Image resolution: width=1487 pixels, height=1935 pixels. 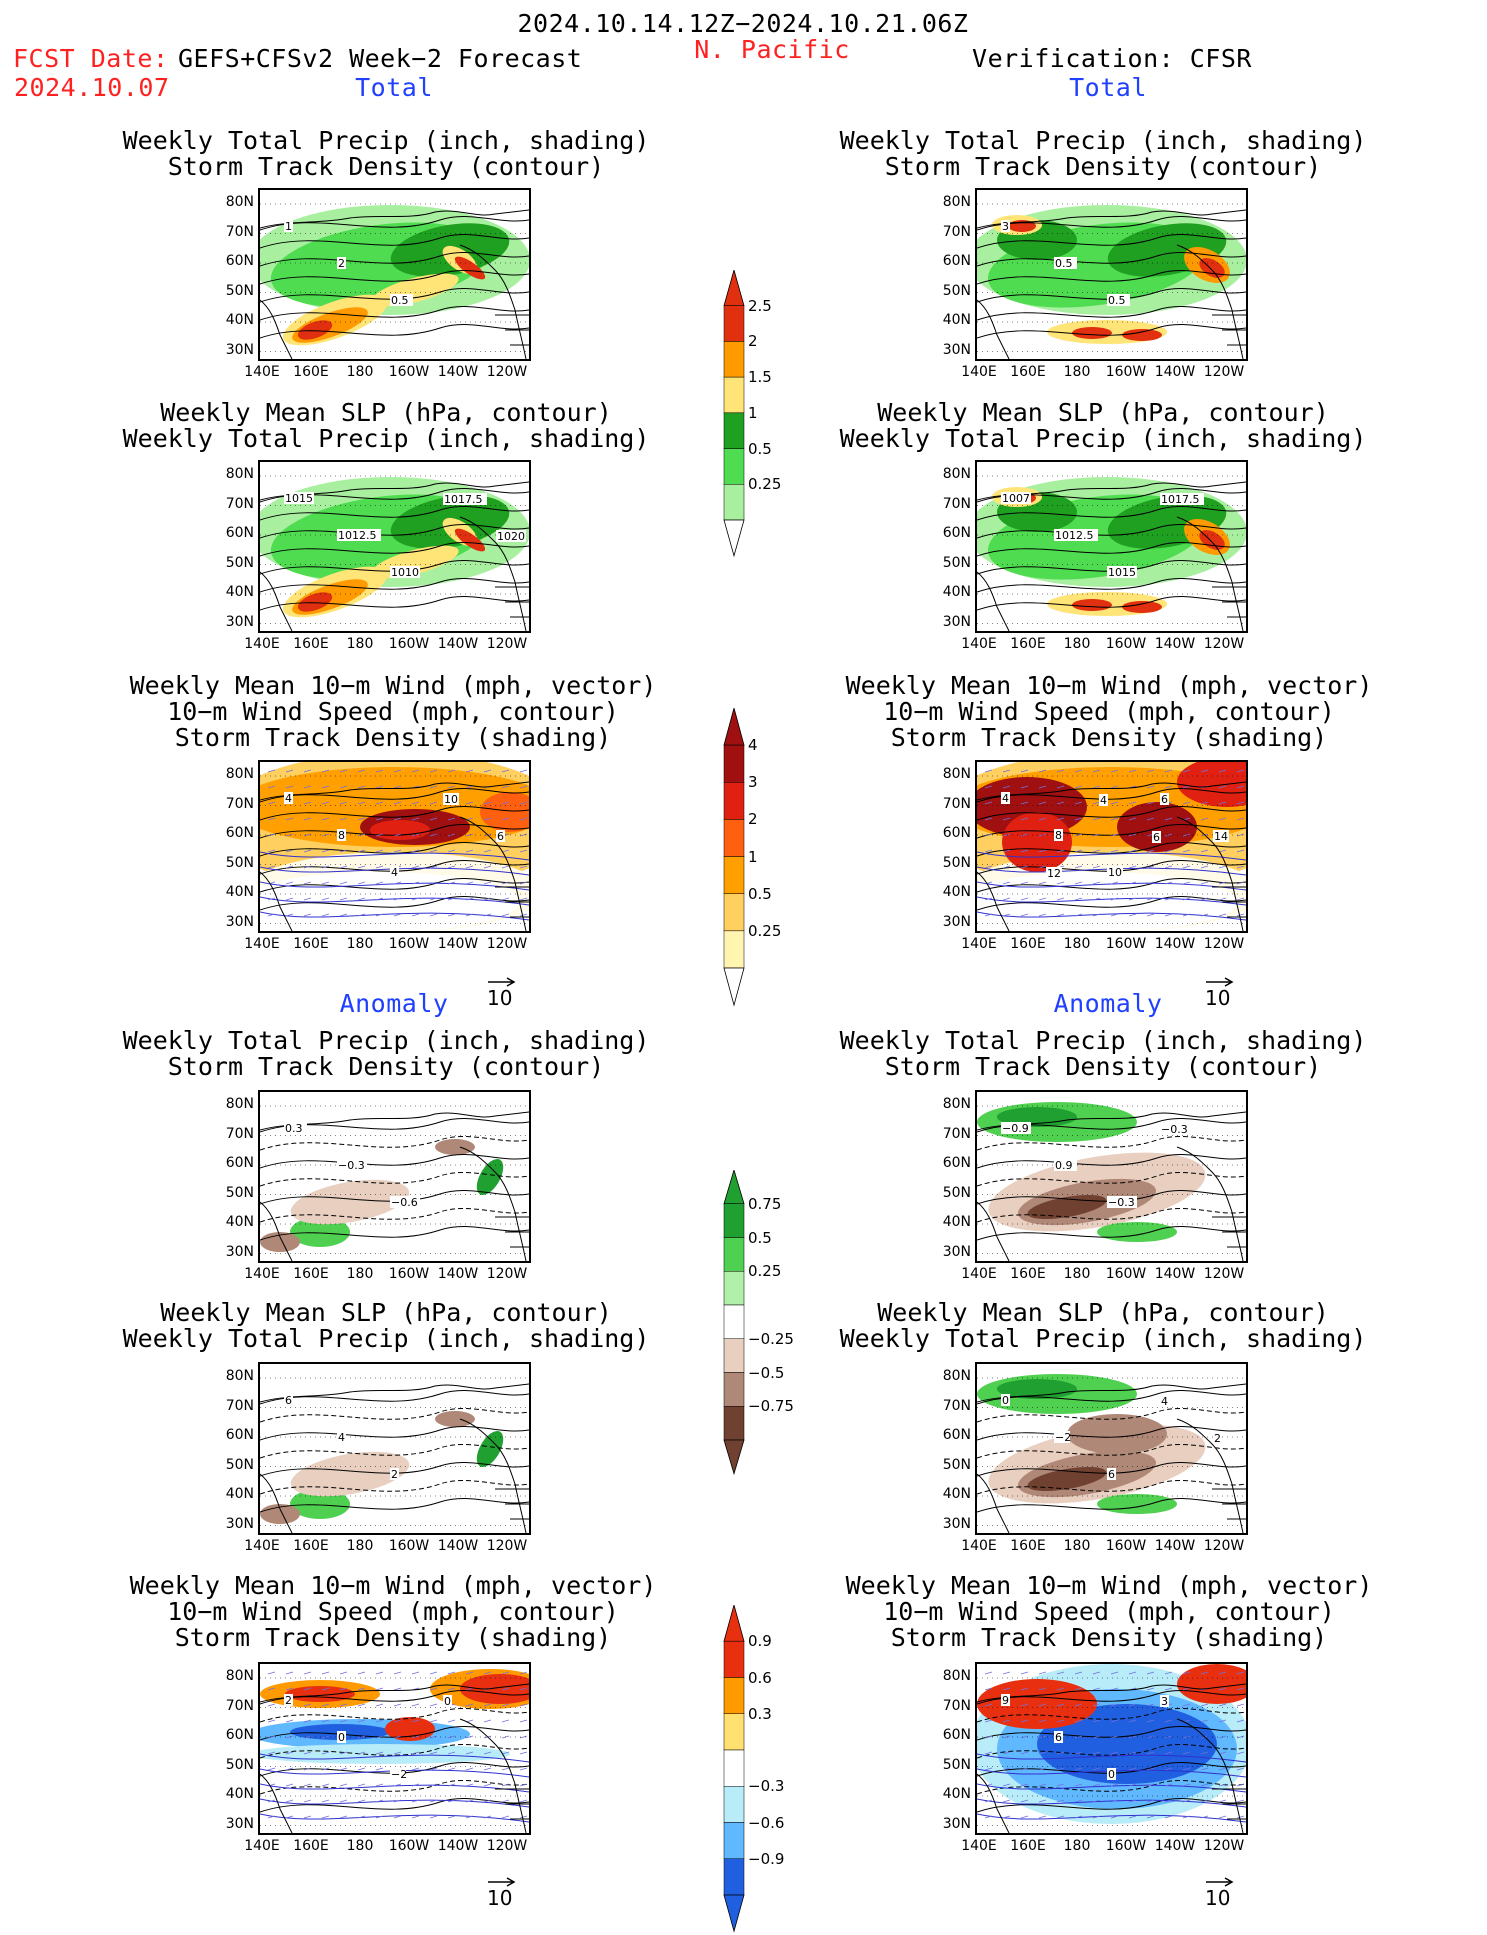 I want to click on contour-label: 1010, so click(x=405, y=572).